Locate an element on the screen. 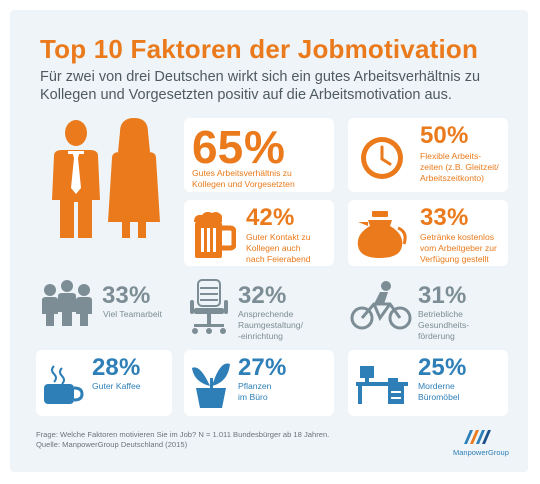 This screenshot has height=484, width=540. percent-31-unit: % is located at coordinates (456, 295).